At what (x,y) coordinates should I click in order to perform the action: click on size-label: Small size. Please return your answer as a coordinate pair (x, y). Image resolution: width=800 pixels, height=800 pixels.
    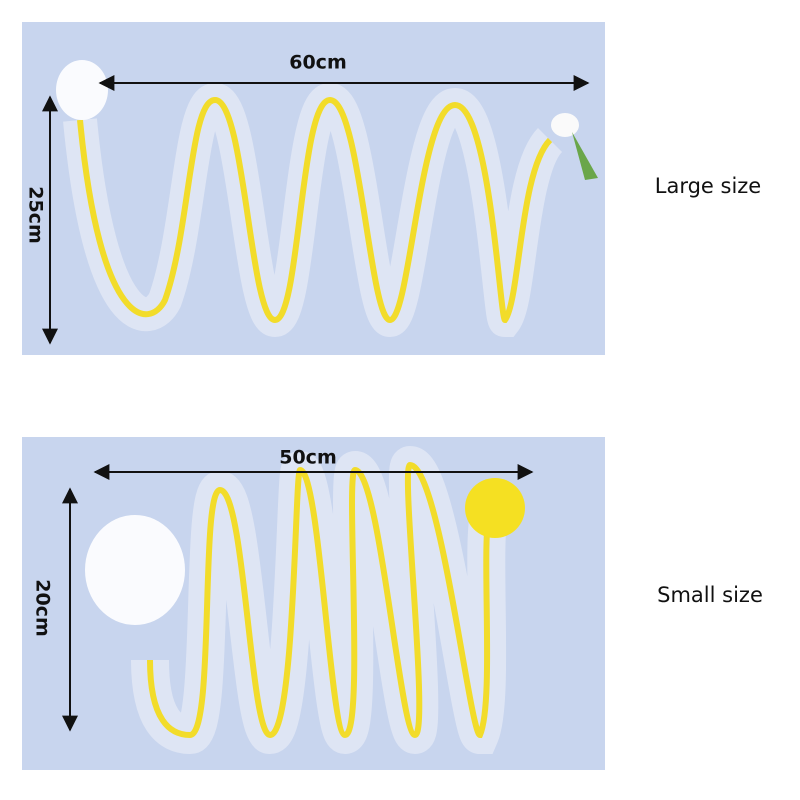
    Looking at the image, I should click on (710, 595).